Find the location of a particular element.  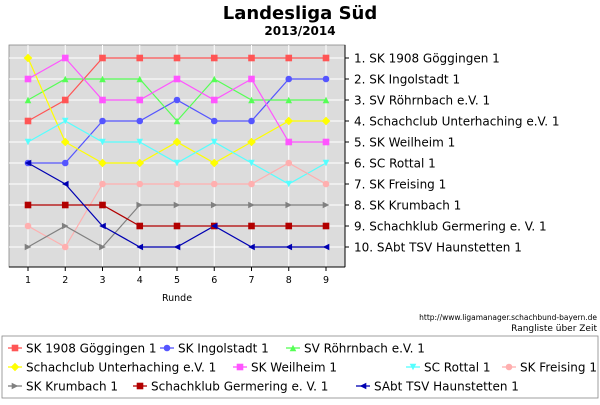

chart-title: Landesliga Süd is located at coordinates (300, 13).